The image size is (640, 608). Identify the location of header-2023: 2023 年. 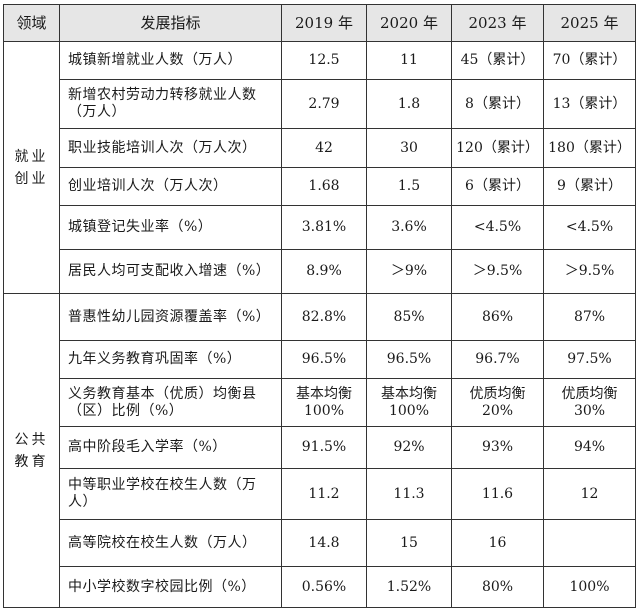
(497, 23).